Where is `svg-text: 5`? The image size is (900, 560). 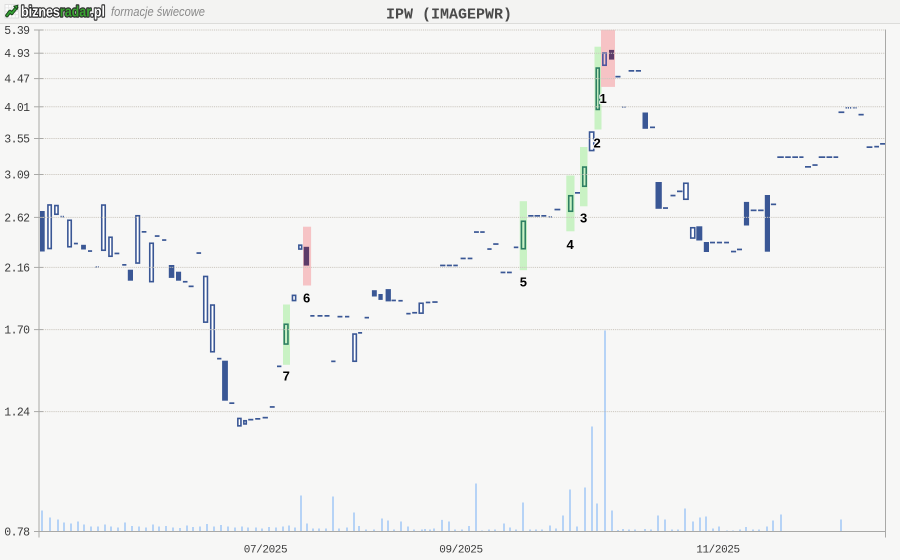 svg-text: 5 is located at coordinates (523, 282).